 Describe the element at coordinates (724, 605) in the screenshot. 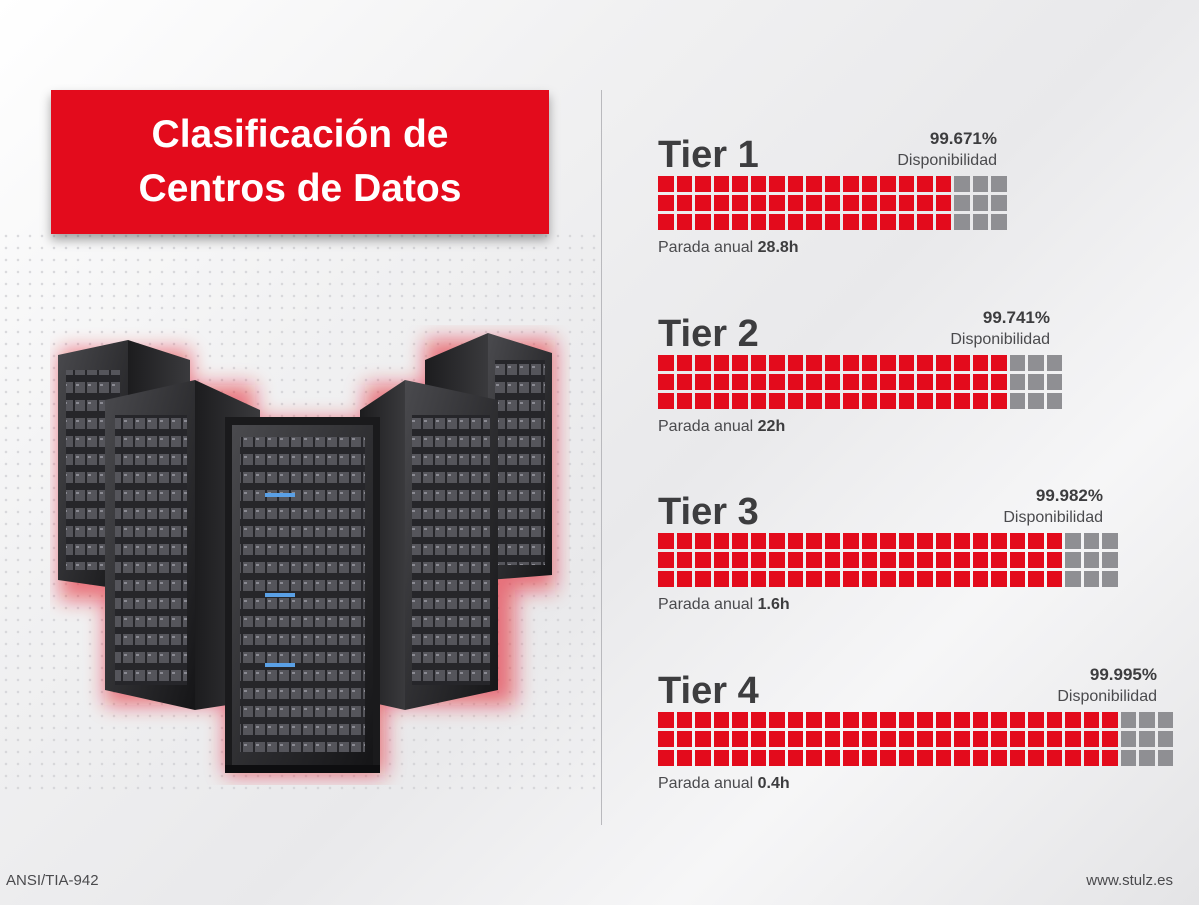

I see `tier-3-downtime: Parada anual 1.6h` at that location.